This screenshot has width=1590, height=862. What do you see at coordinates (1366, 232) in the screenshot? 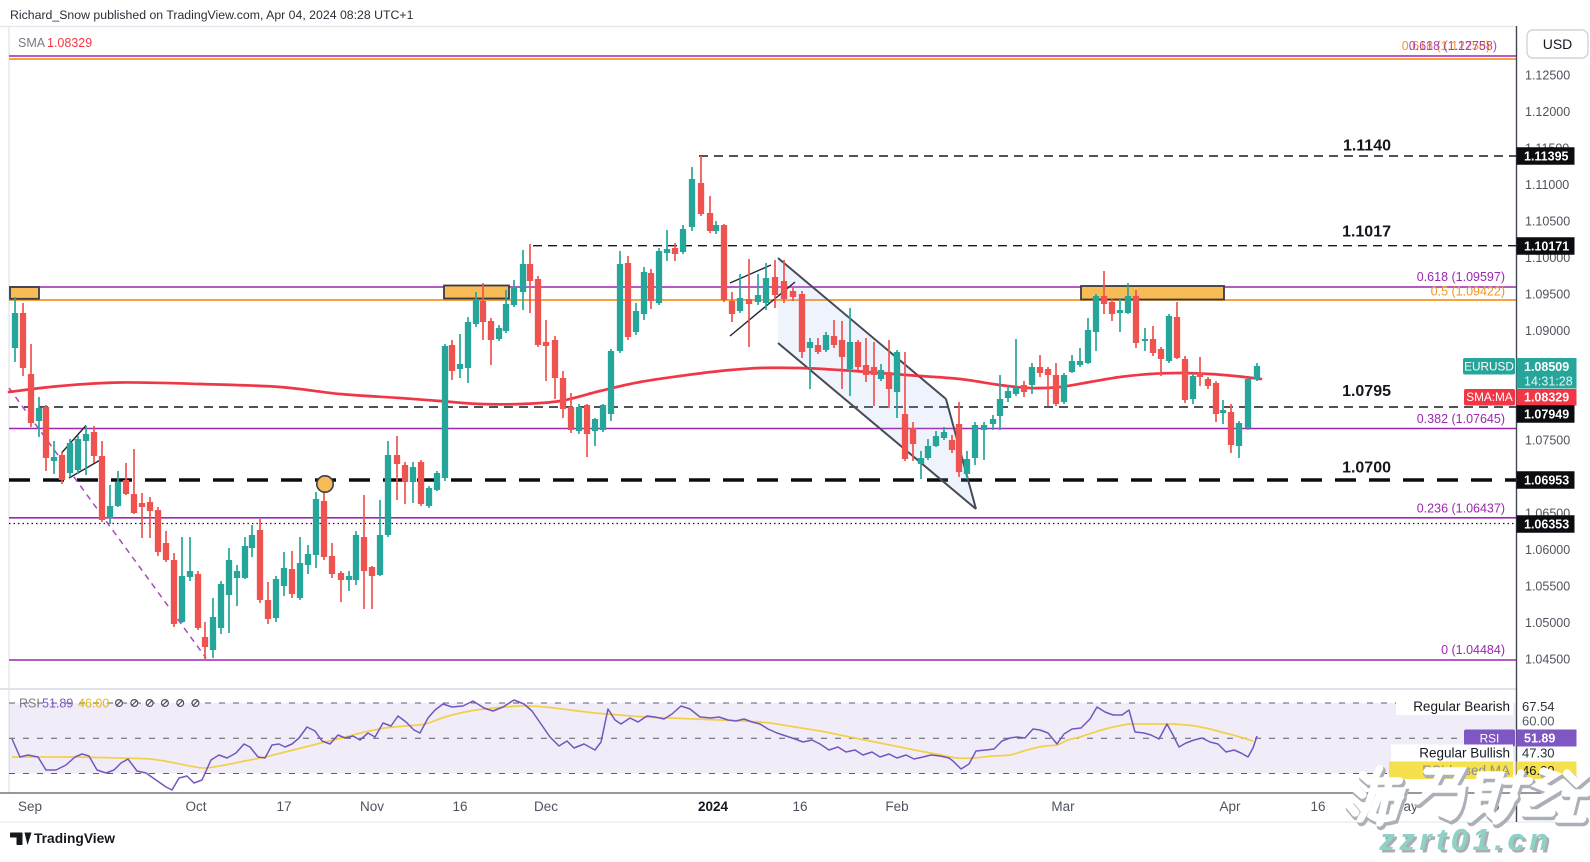
I see `svg-text: 1.1017` at bounding box center [1366, 232].